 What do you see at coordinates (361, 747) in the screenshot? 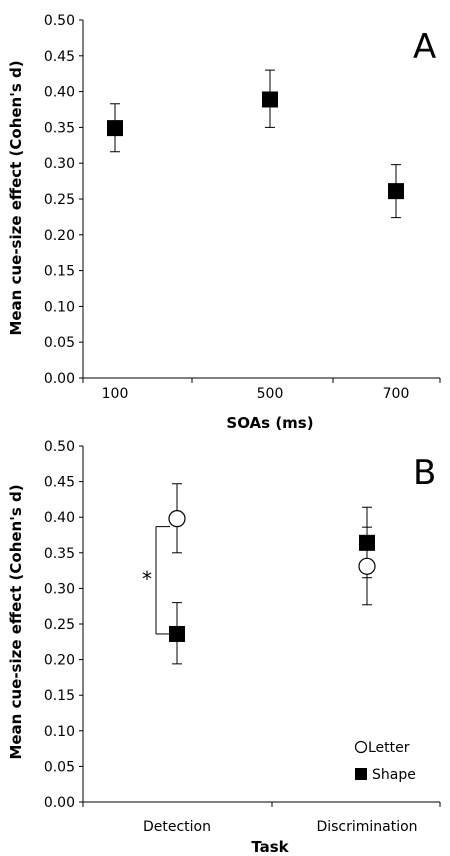
I see `legend-letter-marker` at bounding box center [361, 747].